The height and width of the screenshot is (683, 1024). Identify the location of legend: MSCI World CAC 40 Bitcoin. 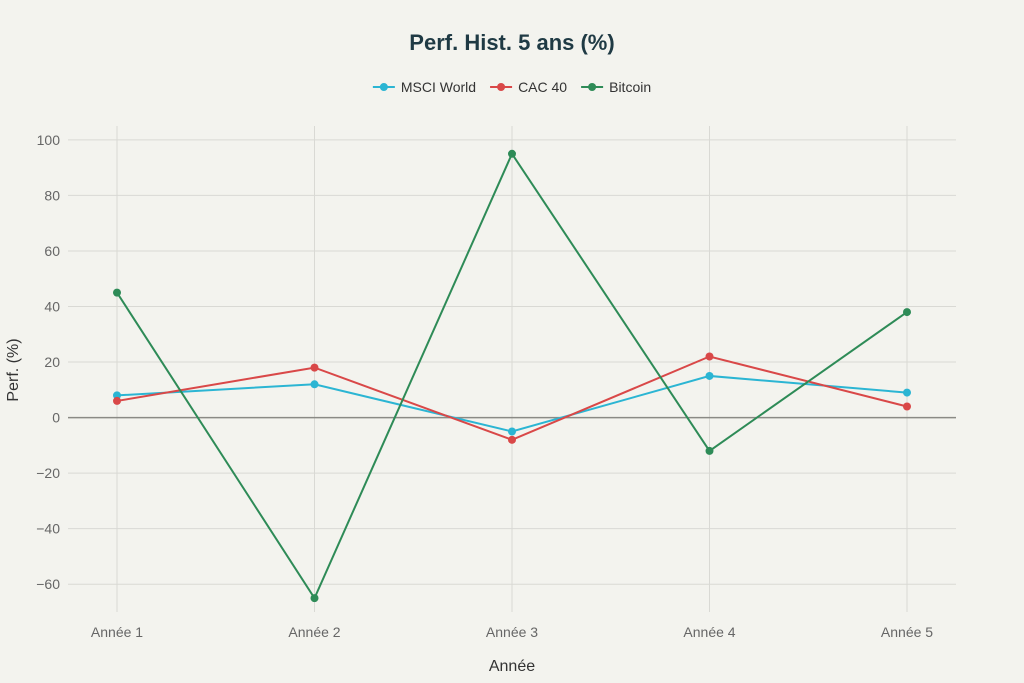
(511, 87).